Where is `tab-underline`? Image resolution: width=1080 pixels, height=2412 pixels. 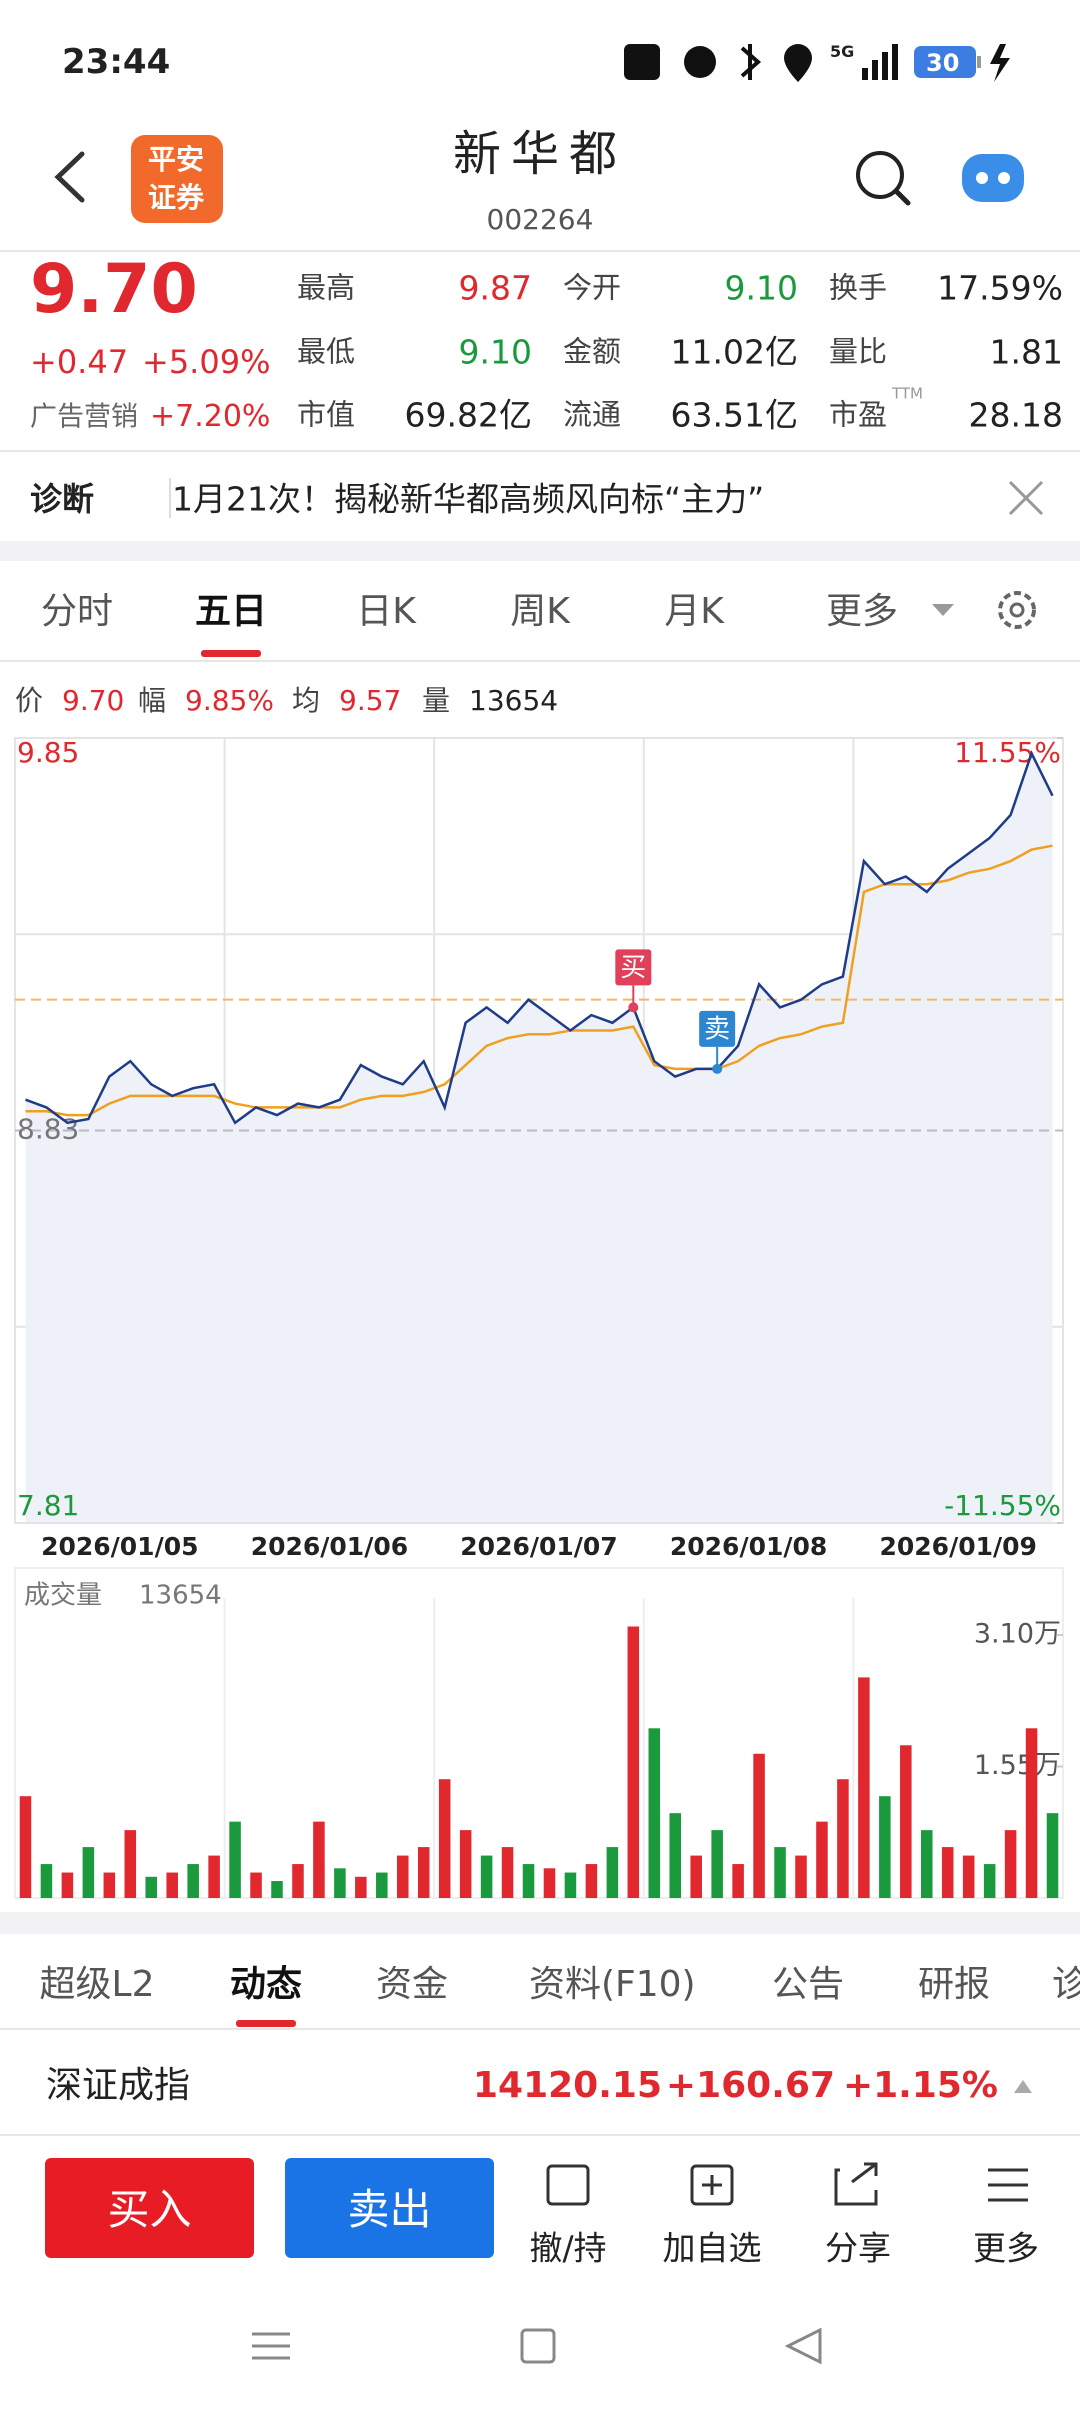 tab-underline is located at coordinates (231, 653).